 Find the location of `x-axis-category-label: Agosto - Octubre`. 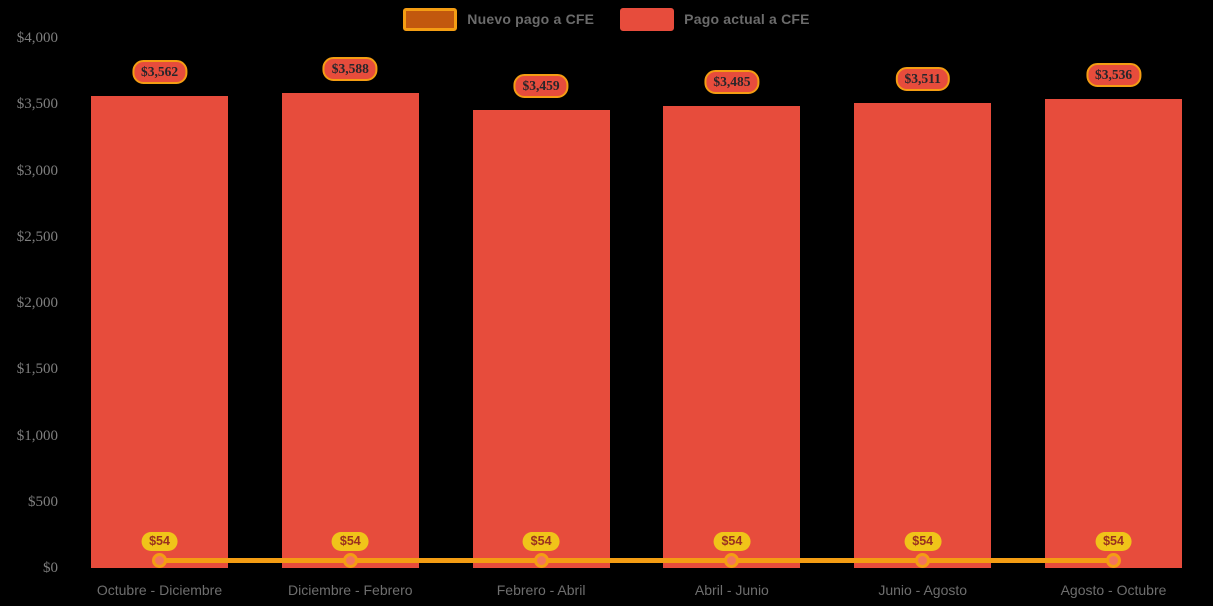

x-axis-category-label: Agosto - Octubre is located at coordinates (1113, 590).